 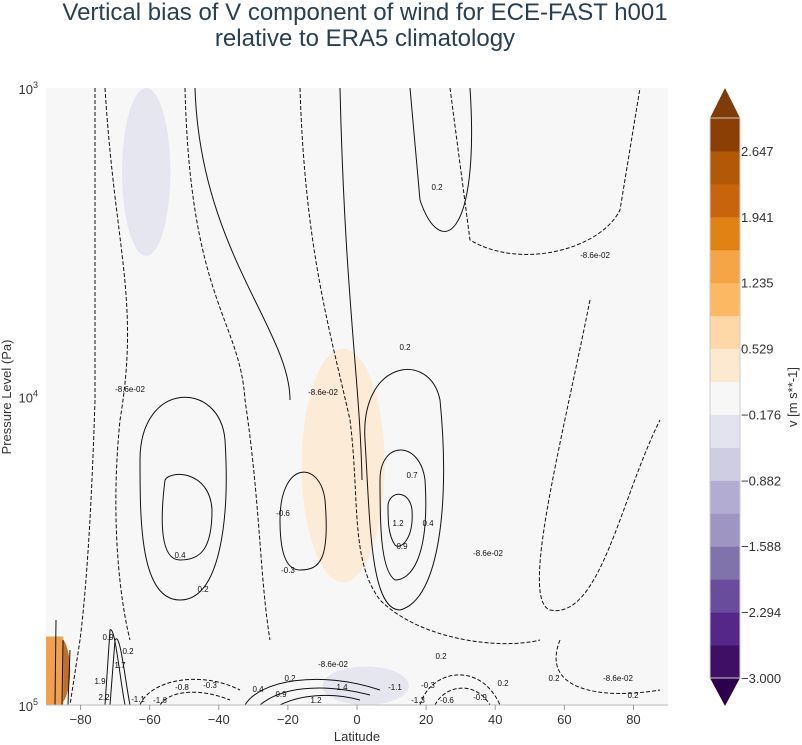 What do you see at coordinates (100, 681) in the screenshot?
I see `contour-label: 1.9` at bounding box center [100, 681].